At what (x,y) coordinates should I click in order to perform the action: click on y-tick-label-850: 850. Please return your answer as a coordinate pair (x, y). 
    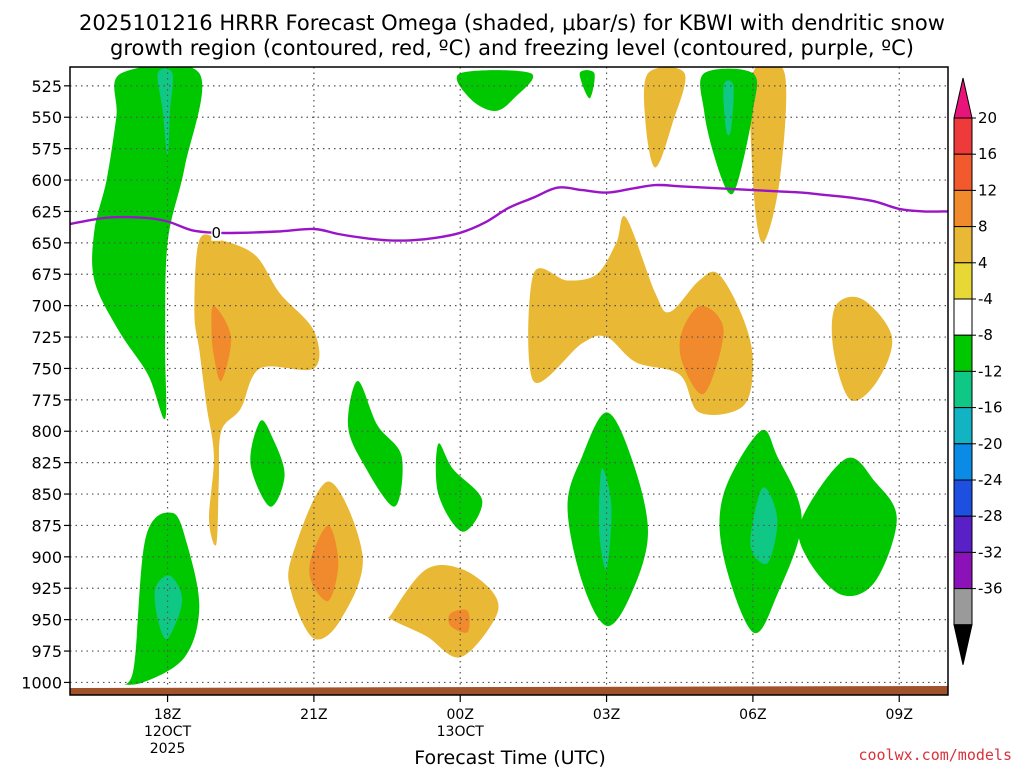
    Looking at the image, I should click on (46, 494).